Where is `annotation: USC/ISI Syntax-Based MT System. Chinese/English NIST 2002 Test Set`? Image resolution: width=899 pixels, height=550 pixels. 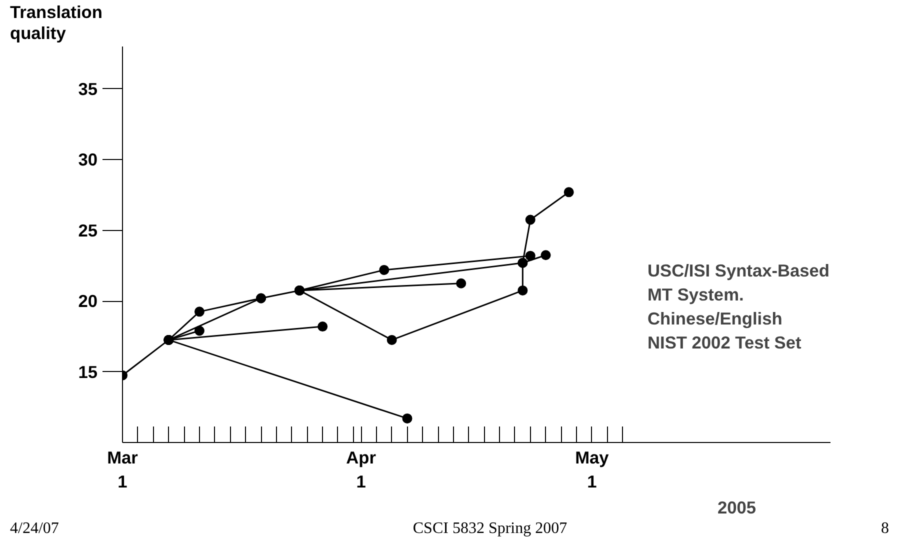 annotation: USC/ISI Syntax-Based MT System. Chinese/English NIST 2002 Test Set is located at coordinates (739, 306).